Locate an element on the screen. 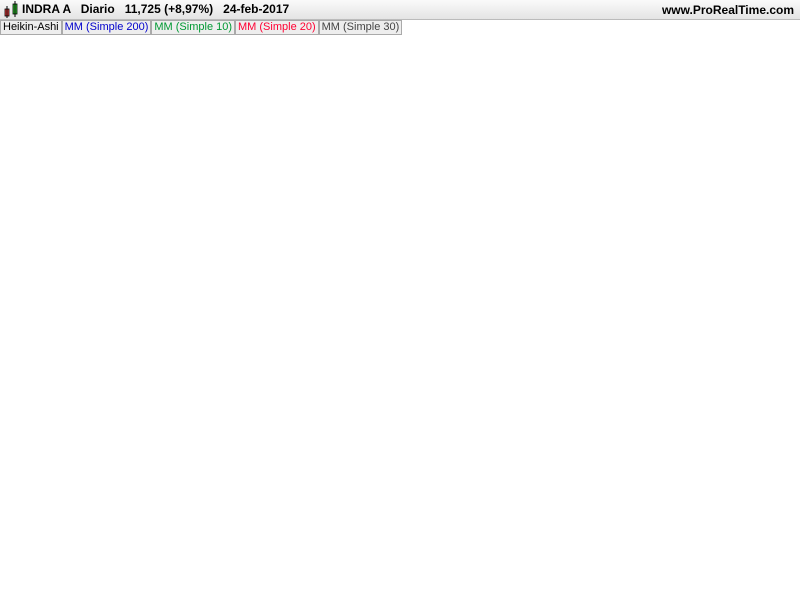 The width and height of the screenshot is (800, 600). price-tick-label: 11,5 is located at coordinates (774, 170).